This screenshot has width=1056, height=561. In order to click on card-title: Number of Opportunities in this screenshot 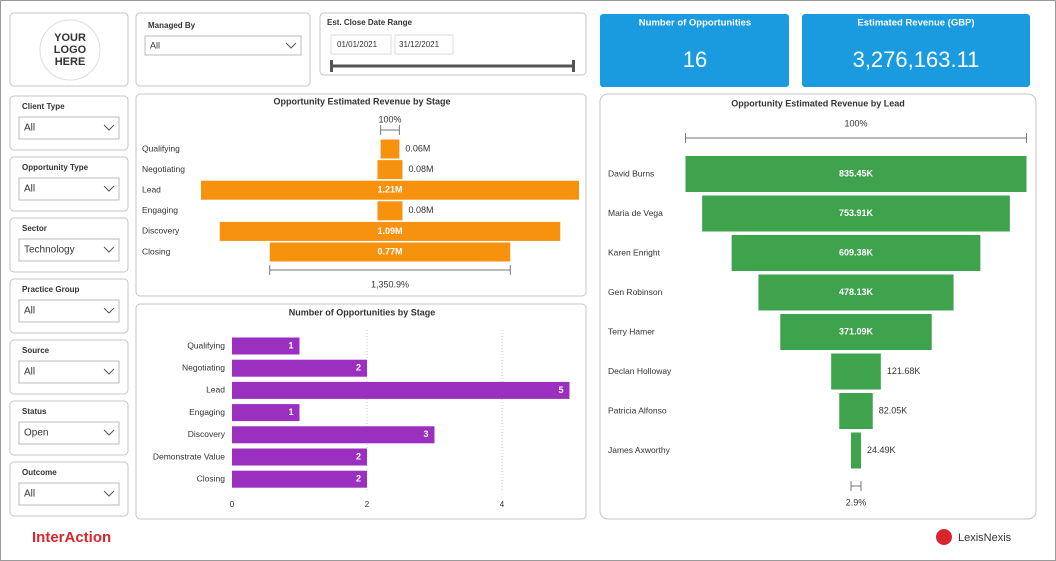, I will do `click(695, 23)`.